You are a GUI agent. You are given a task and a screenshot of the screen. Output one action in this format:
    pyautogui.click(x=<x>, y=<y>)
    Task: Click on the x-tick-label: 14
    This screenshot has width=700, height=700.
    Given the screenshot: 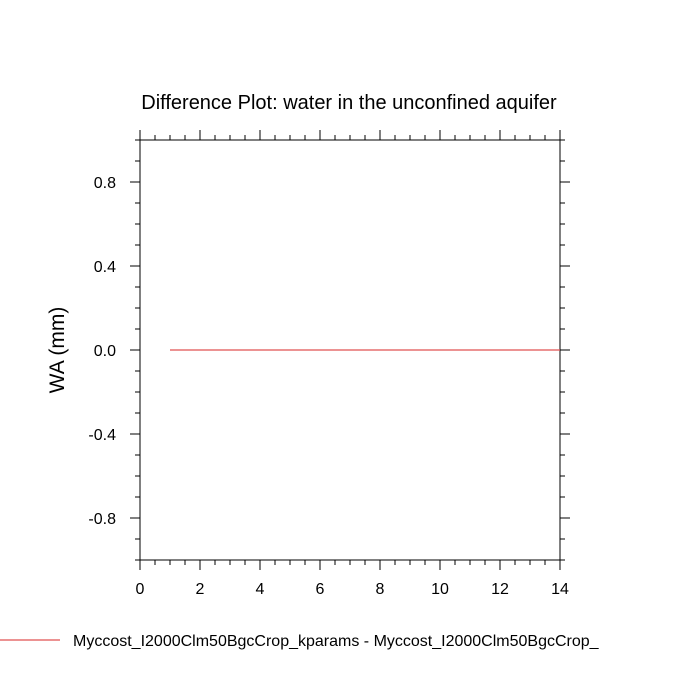 What is the action you would take?
    pyautogui.click(x=560, y=589)
    